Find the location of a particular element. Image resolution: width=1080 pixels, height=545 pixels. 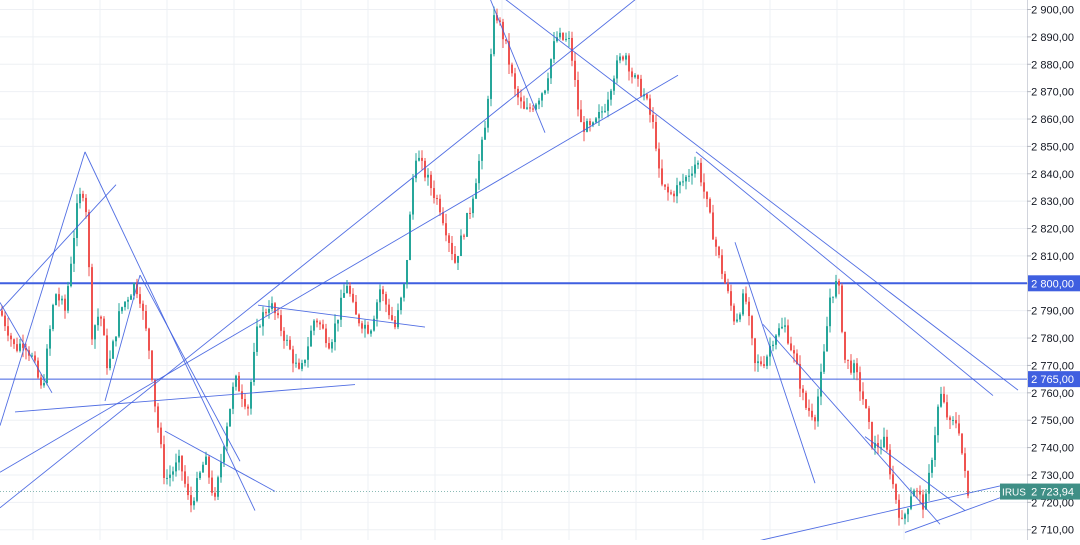

y-tick-label: 2 790,00 is located at coordinates (1052, 312).